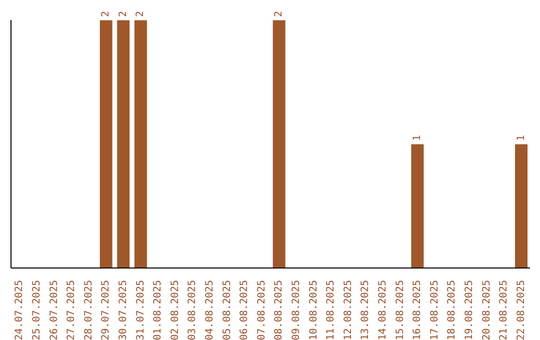 The width and height of the screenshot is (540, 340). What do you see at coordinates (331, 310) in the screenshot?
I see `x-tick-label: 11.08.2025` at bounding box center [331, 310].